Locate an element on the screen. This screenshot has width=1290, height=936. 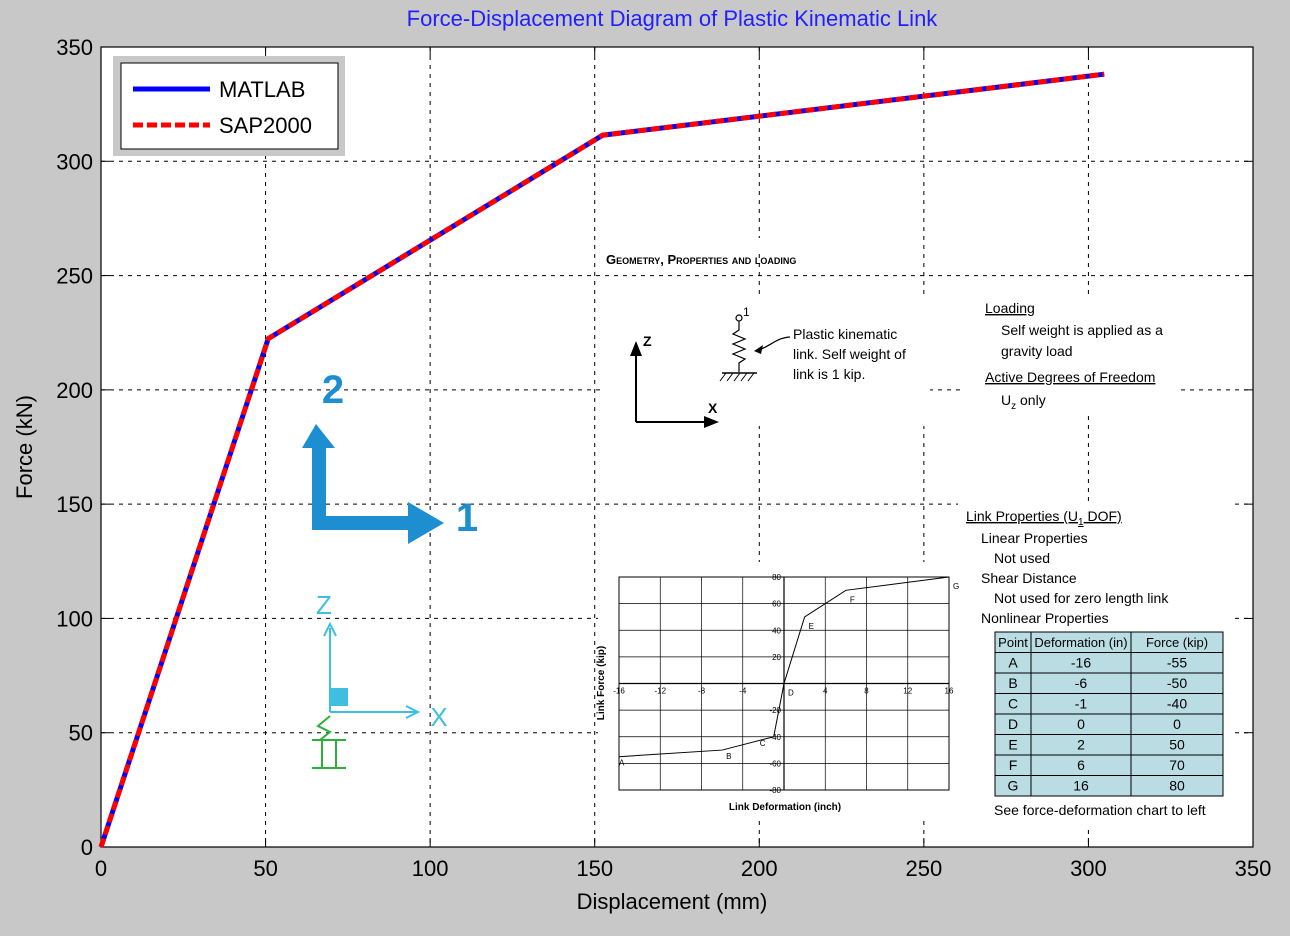
legend-label-sap2000: SAP2000 is located at coordinates (265, 125).